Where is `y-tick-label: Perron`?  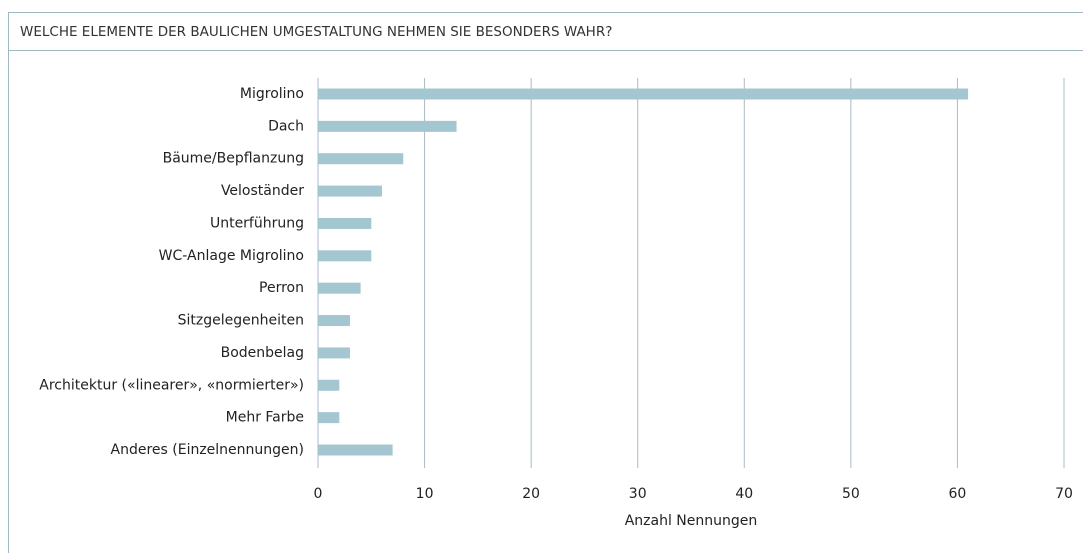
y-tick-label: Perron is located at coordinates (281, 288).